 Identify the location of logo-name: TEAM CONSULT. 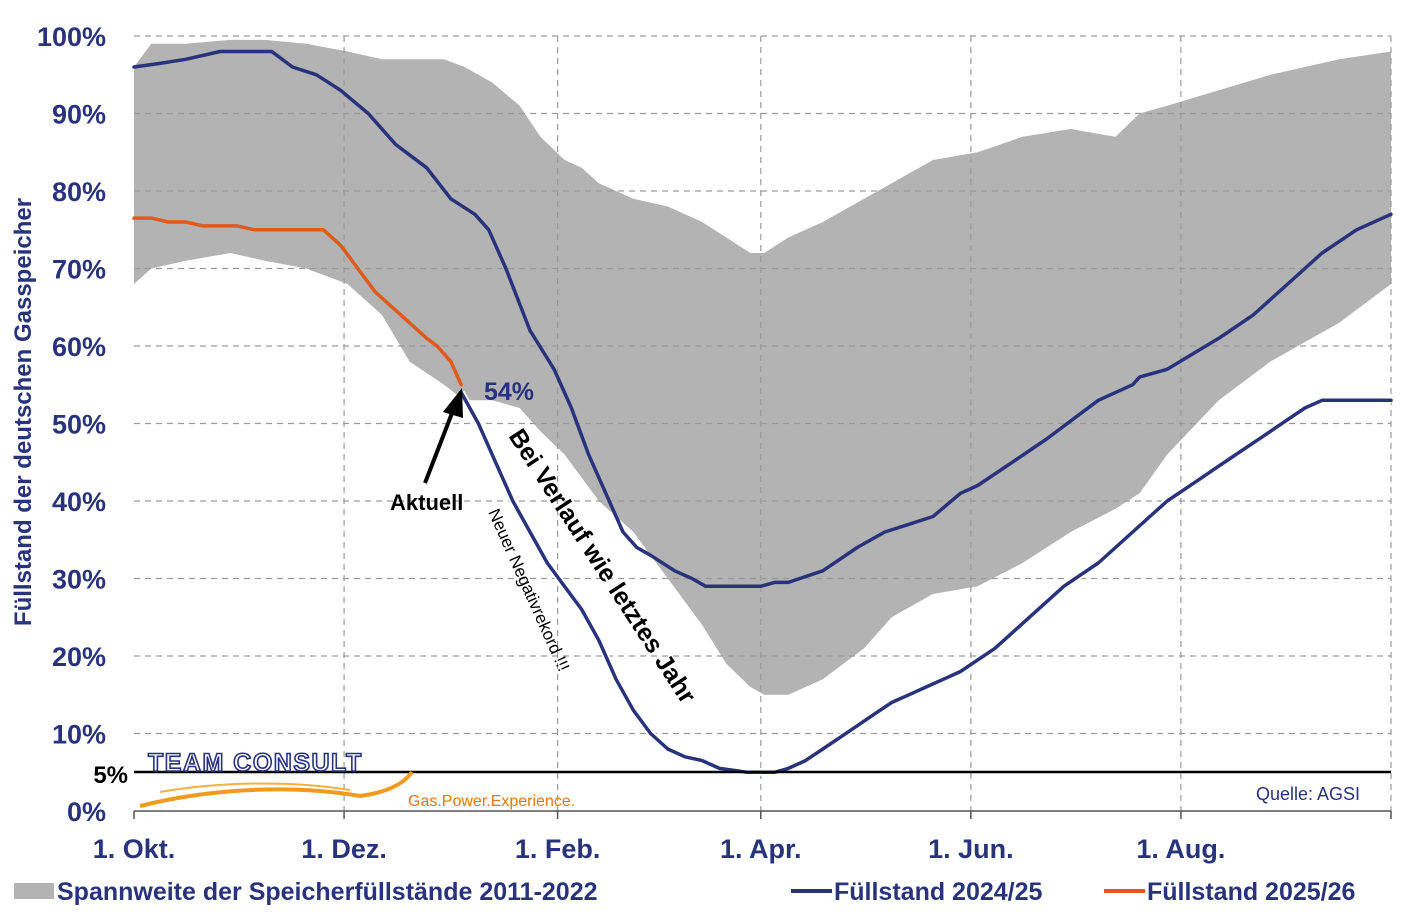
(255, 763).